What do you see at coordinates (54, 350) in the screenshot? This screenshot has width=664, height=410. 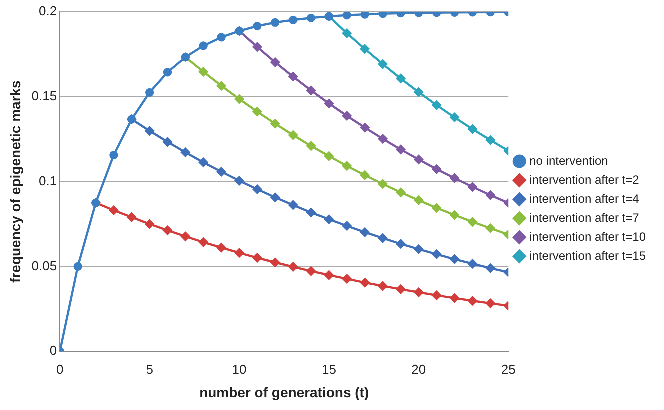 I see `y-tick-label: 0` at bounding box center [54, 350].